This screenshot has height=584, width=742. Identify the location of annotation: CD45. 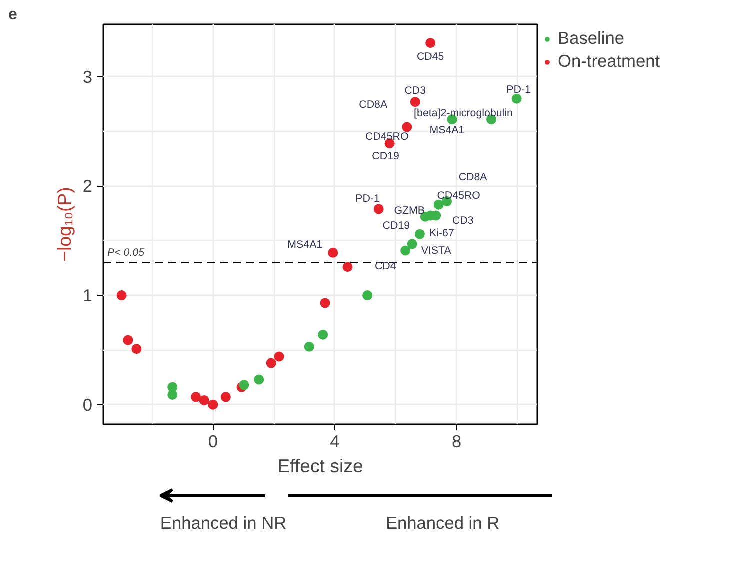
(430, 57).